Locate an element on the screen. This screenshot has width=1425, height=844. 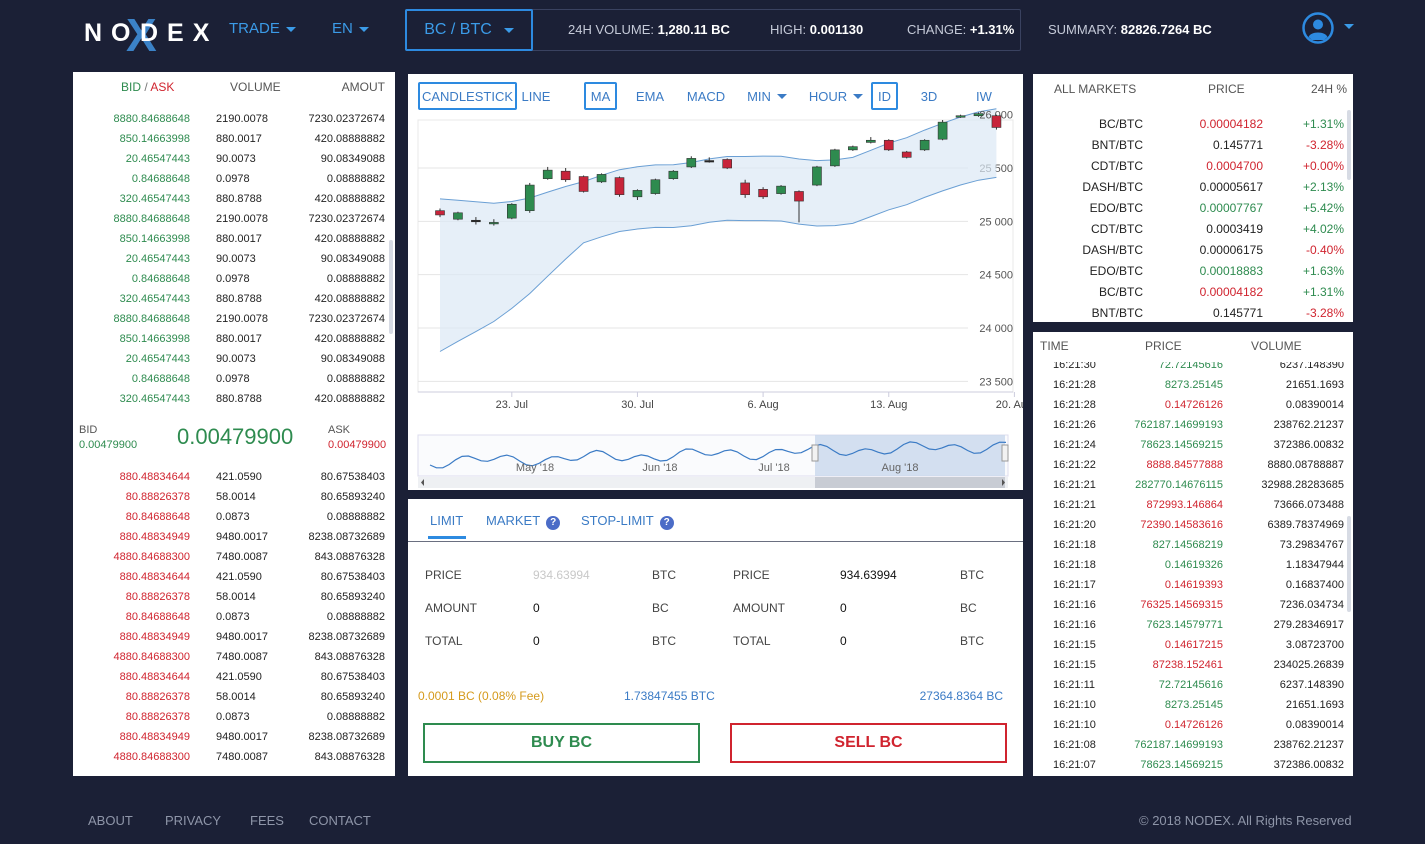
trades-scrollbar is located at coordinates (1349, 564).